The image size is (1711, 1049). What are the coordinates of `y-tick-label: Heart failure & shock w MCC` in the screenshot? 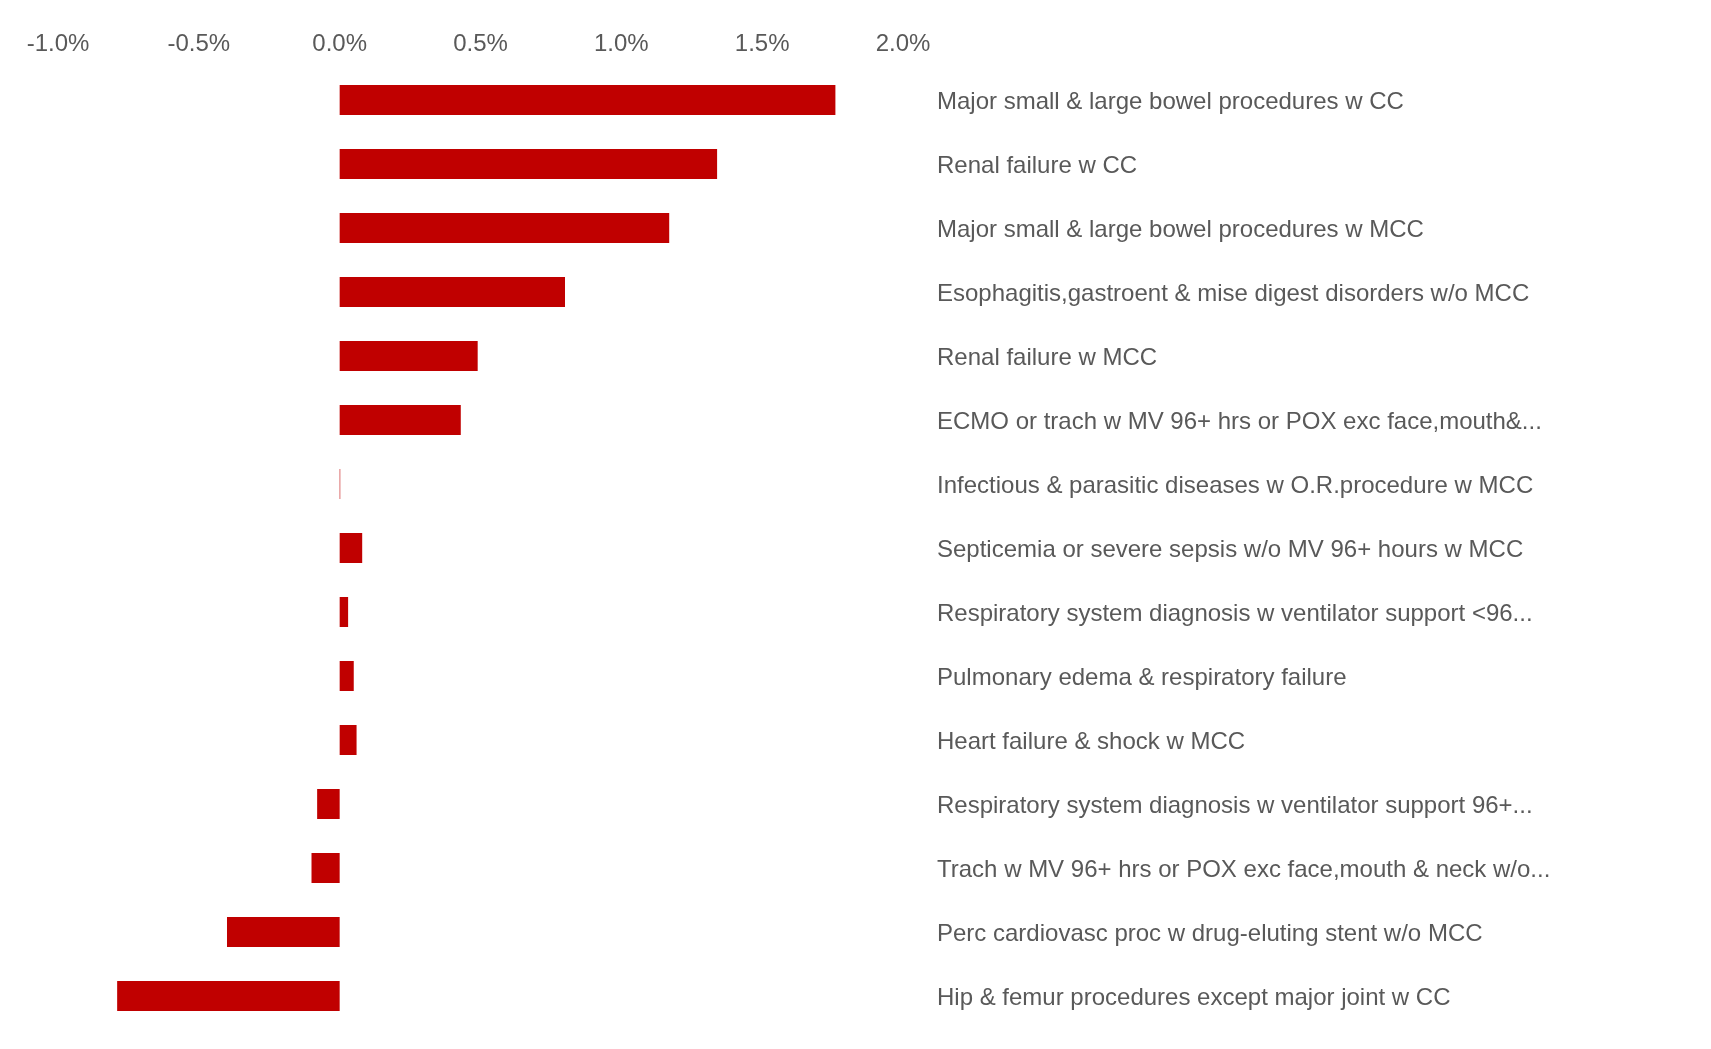 It's located at (1091, 740).